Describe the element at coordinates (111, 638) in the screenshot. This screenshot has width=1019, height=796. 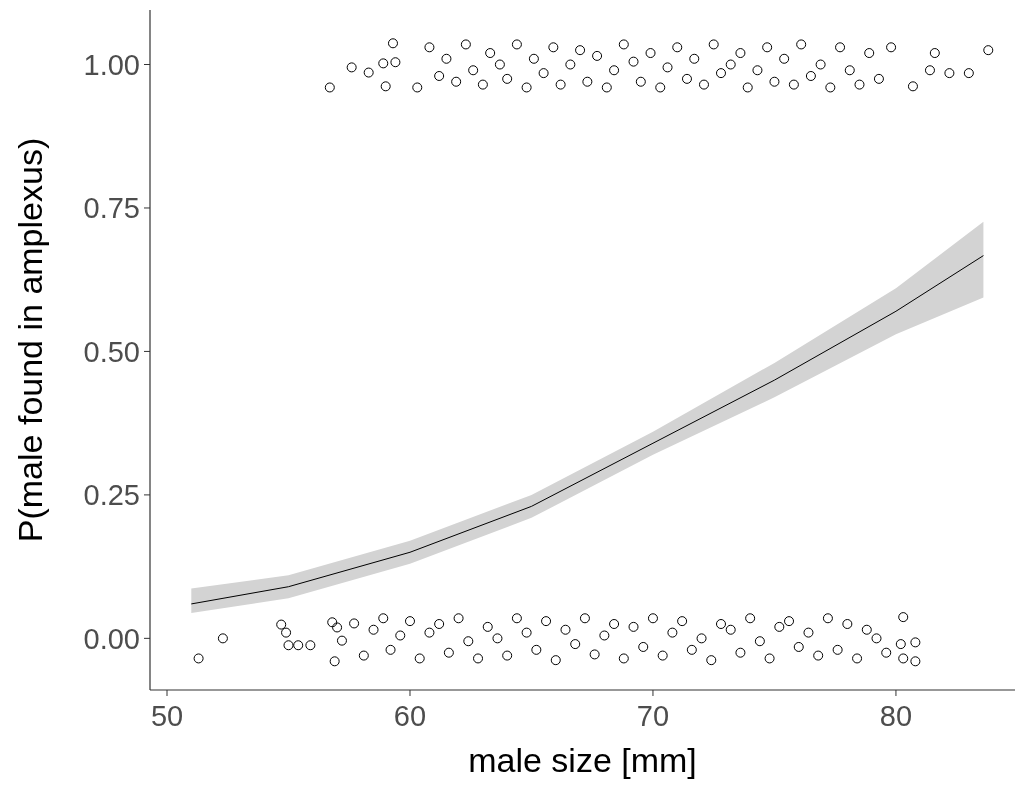
I see `y-tick-label: 0.00` at that location.